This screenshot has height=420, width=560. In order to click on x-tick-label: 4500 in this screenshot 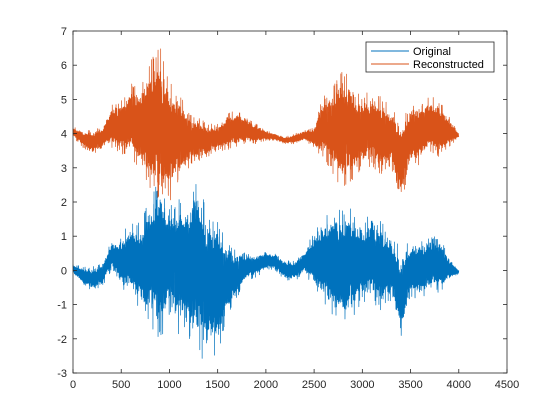, I will do `click(507, 385)`.